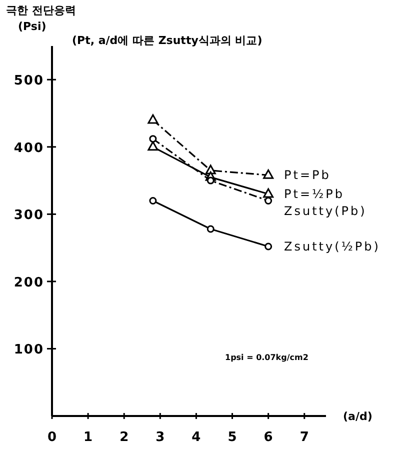 Image resolution: width=408 pixels, height=449 pixels. I want to click on y-tick-label: 500, so click(29, 81).